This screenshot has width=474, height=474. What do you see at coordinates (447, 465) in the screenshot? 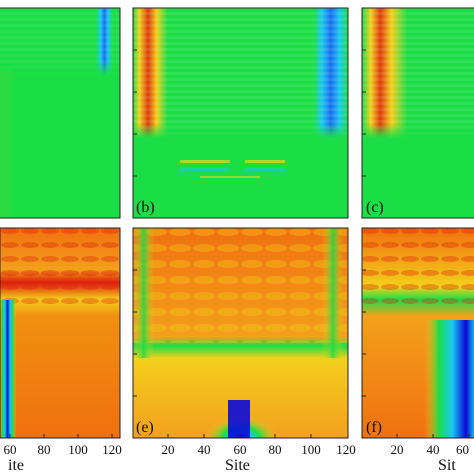
I see `x-axis-label-f: Sit` at bounding box center [447, 465].